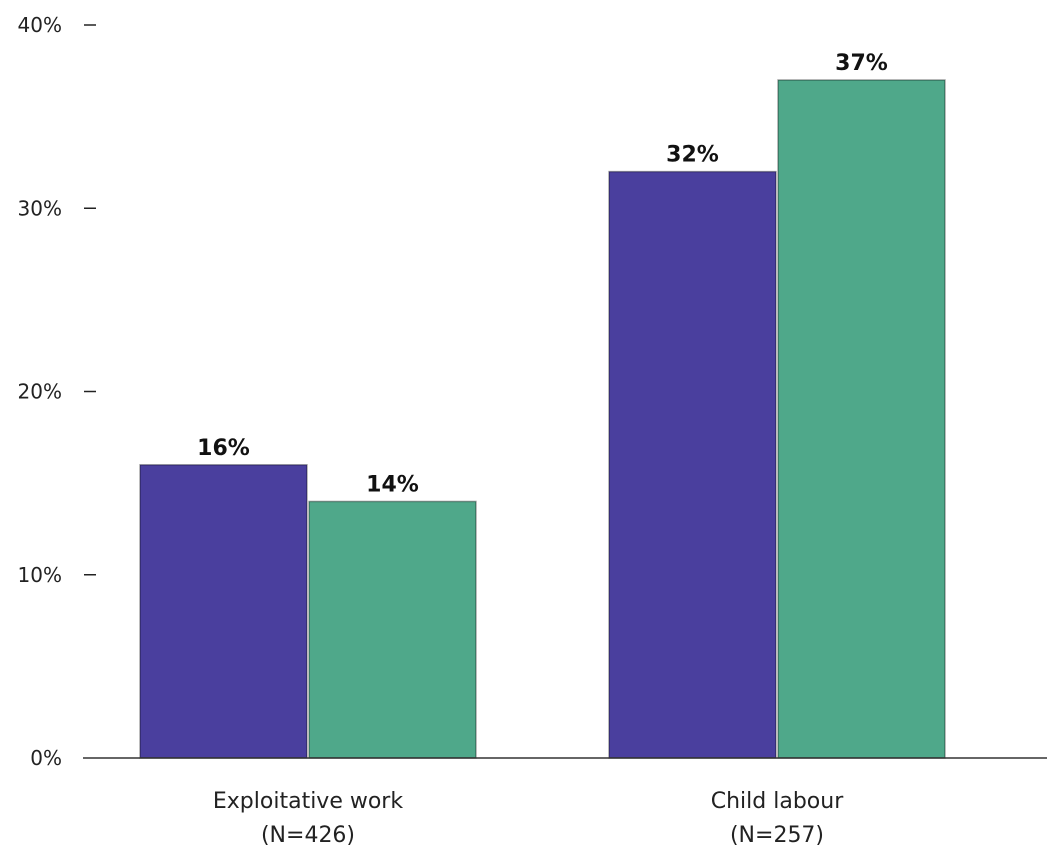 The image size is (1047, 849). I want to click on x-category-label: (N=257), so click(777, 835).